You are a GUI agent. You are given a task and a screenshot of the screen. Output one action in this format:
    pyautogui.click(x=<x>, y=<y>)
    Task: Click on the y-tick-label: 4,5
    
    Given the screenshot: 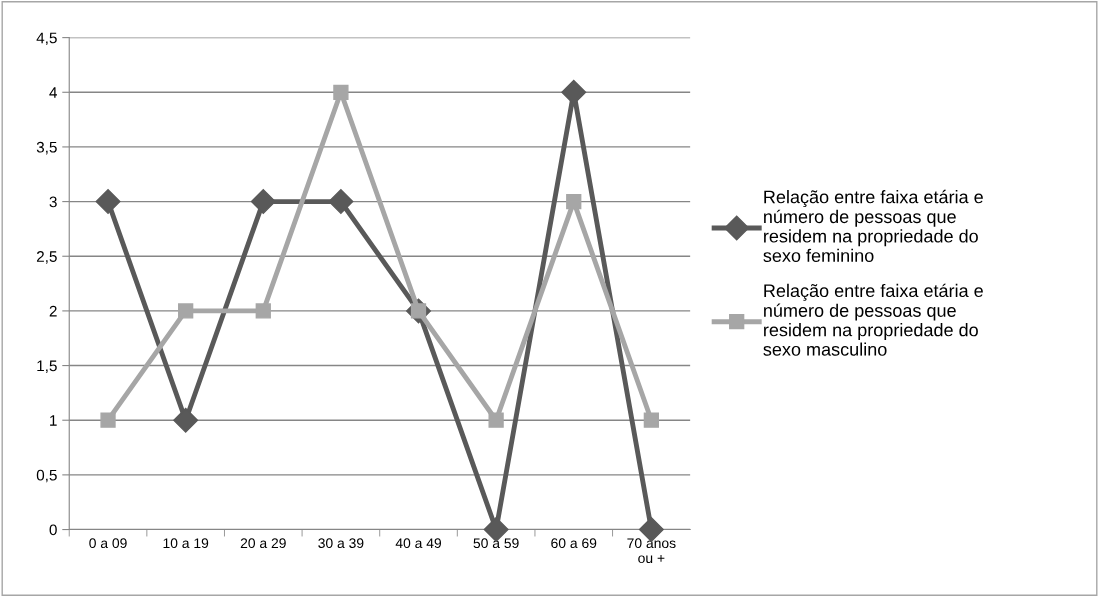 What is the action you would take?
    pyautogui.click(x=46, y=39)
    